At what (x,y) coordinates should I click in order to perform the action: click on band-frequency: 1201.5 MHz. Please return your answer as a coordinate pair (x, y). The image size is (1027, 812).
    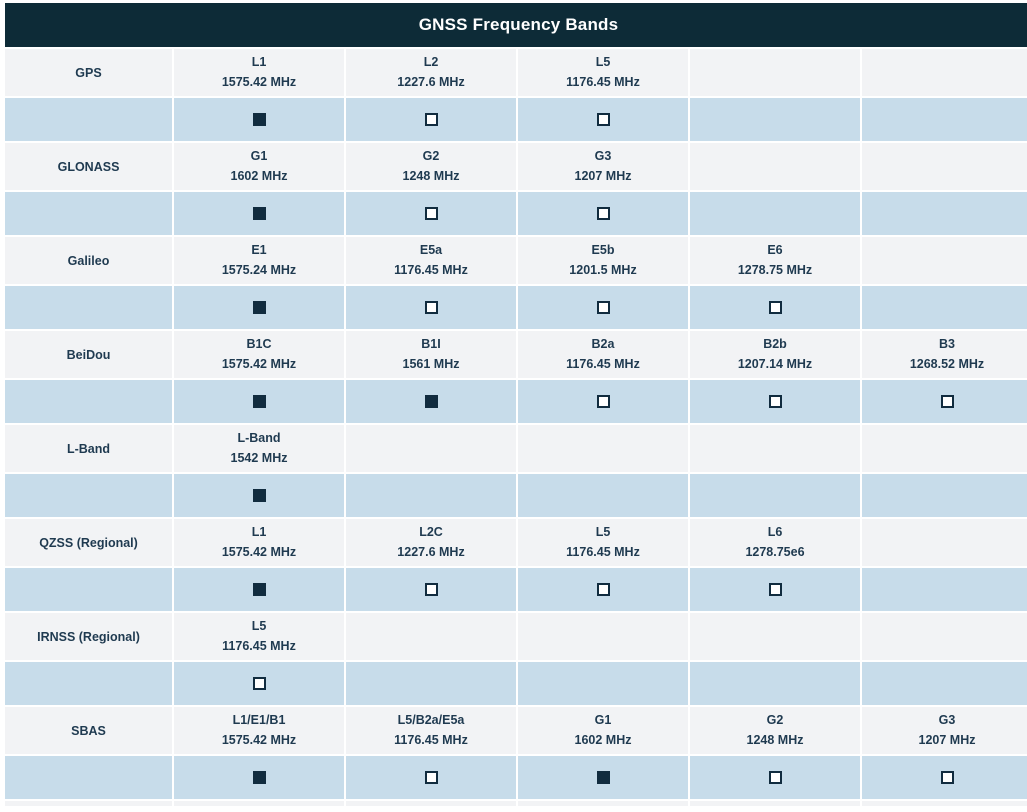
    Looking at the image, I should click on (603, 269).